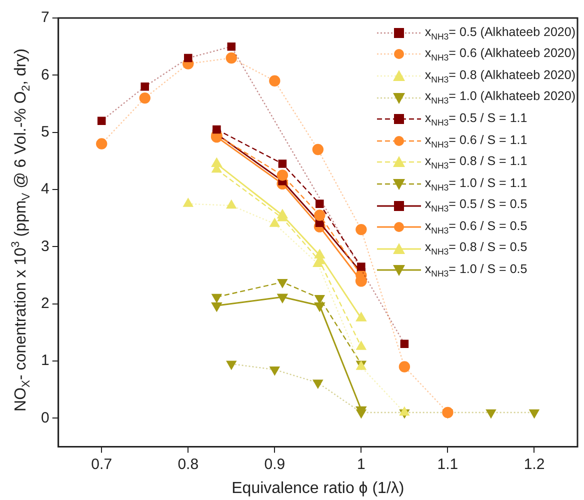 The image size is (584, 500). Describe the element at coordinates (500, 76) in the screenshot. I see `legend-label: x$_{NH3}$= 0.8 (Alkhateeb 2020)` at that location.